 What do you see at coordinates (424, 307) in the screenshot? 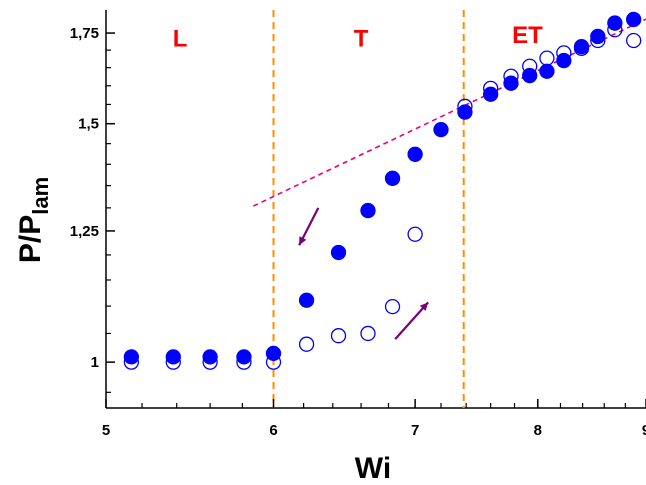
I see `arrow-increasing-head` at bounding box center [424, 307].